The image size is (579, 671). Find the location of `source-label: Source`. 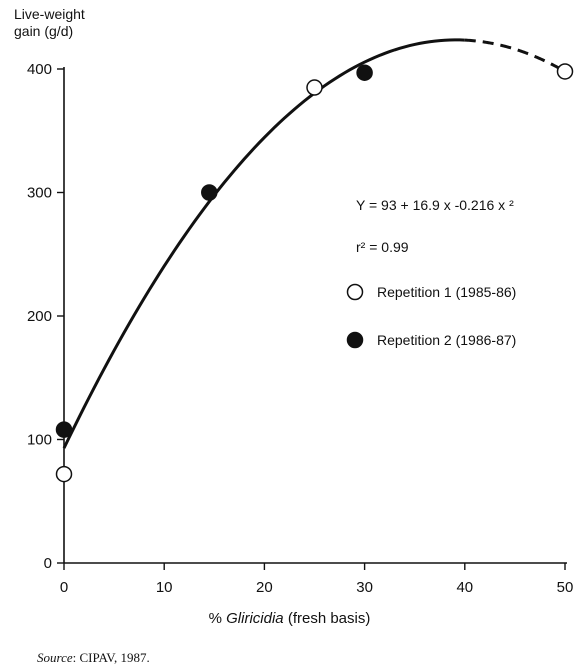

source-label: Source is located at coordinates (55, 657).